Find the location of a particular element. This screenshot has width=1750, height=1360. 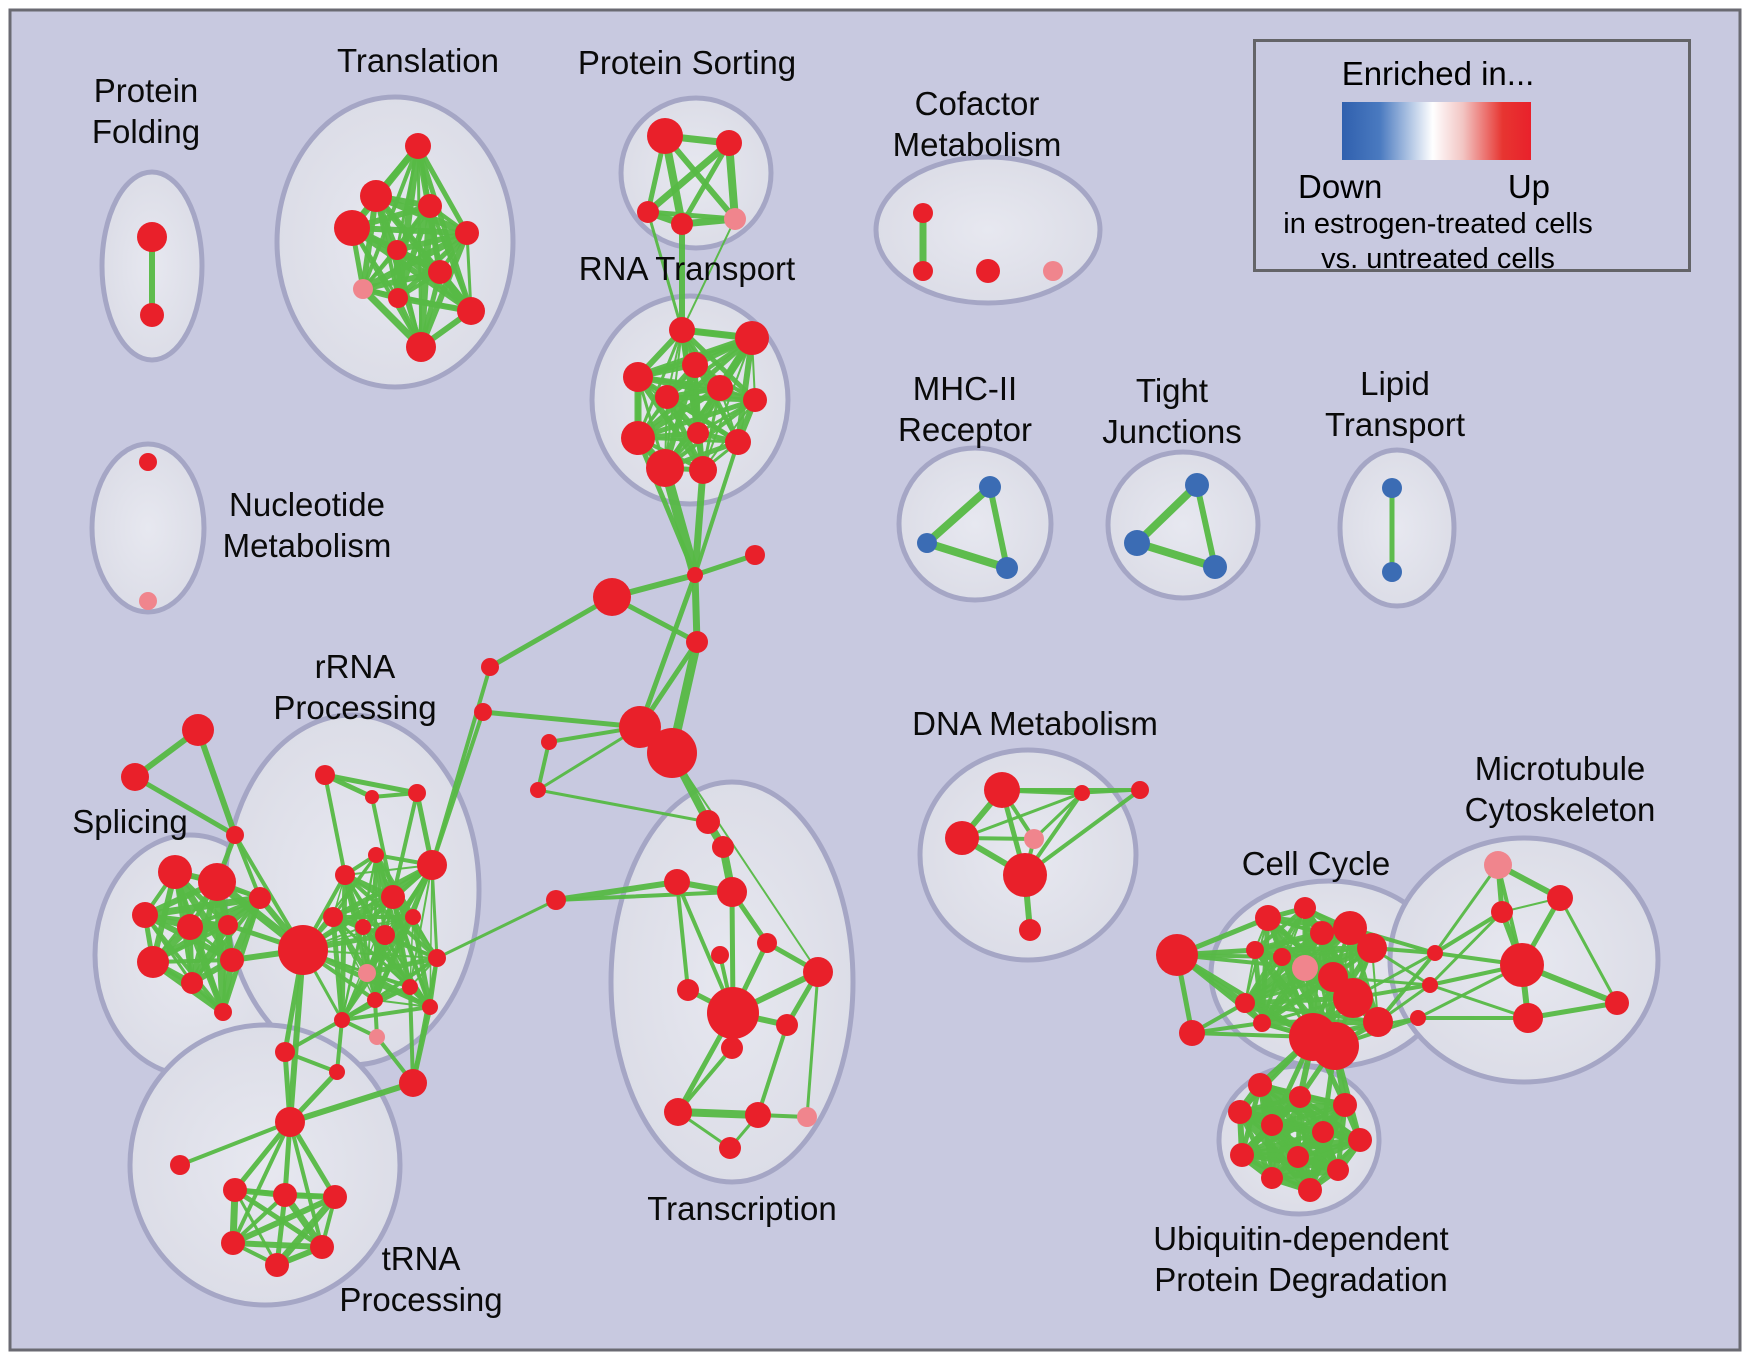

network-node-ps5 is located at coordinates (735, 219).